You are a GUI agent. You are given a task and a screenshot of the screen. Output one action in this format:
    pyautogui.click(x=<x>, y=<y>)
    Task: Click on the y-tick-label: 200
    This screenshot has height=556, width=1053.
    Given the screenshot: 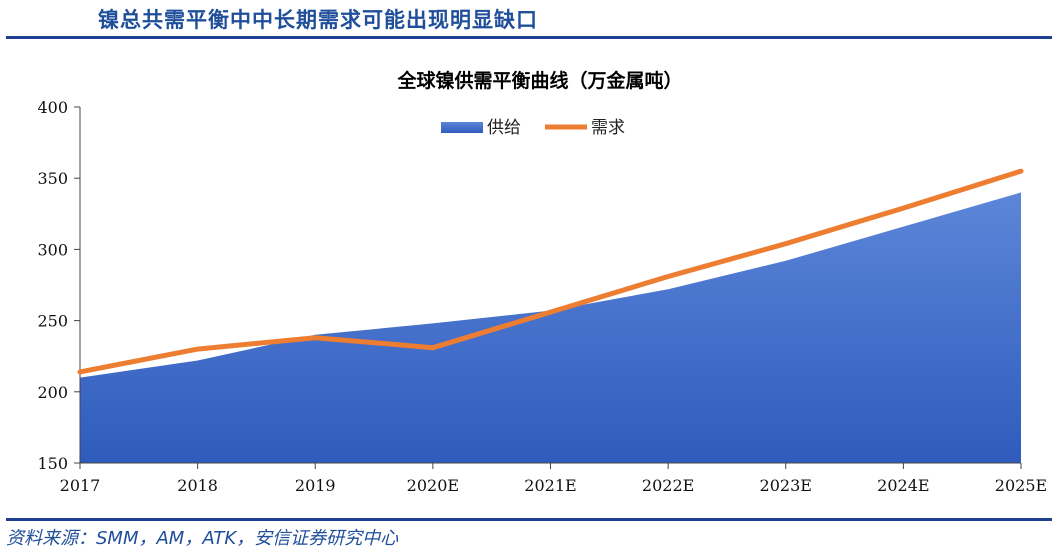 What is the action you would take?
    pyautogui.click(x=52, y=392)
    